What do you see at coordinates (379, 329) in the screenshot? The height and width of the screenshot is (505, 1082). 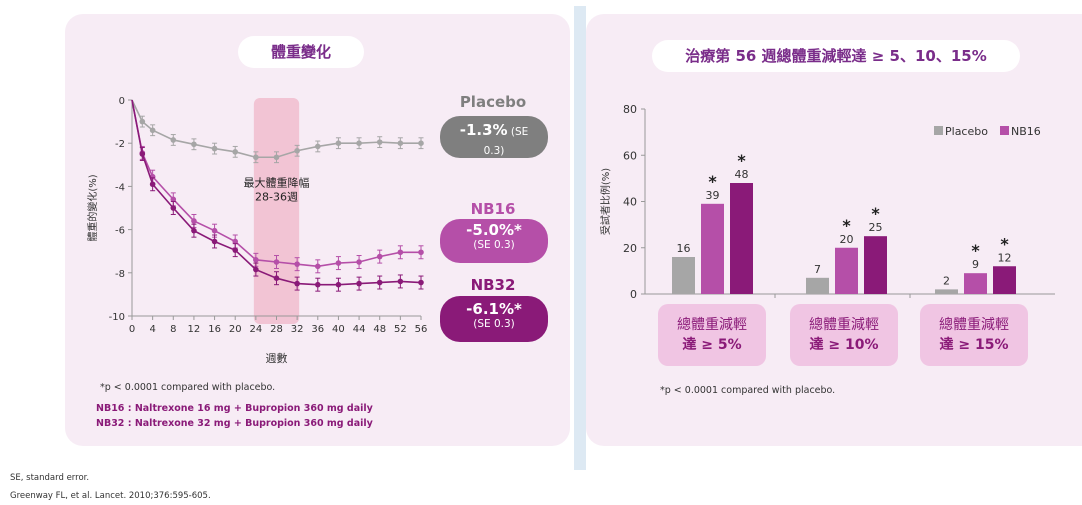 I see `x-tick-label: 48` at bounding box center [379, 329].